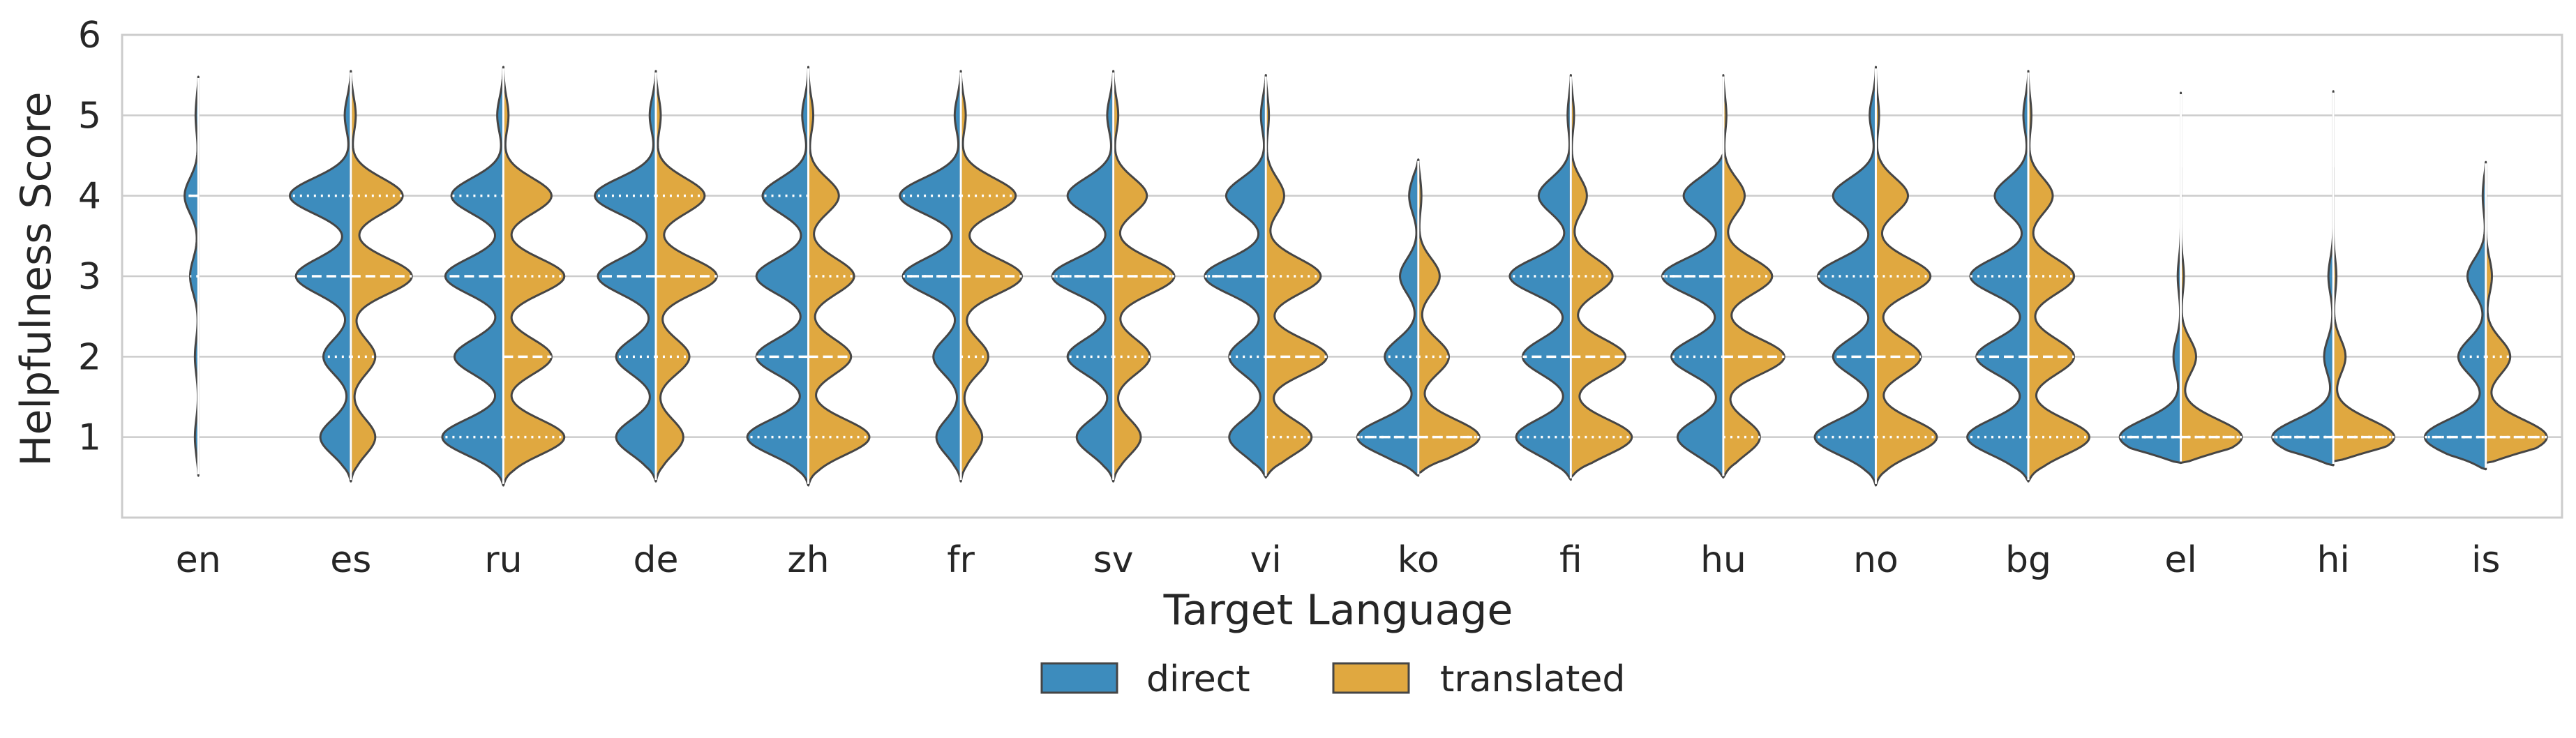 The image size is (2576, 738). I want to click on violin-vi-direct, so click(1235, 276).